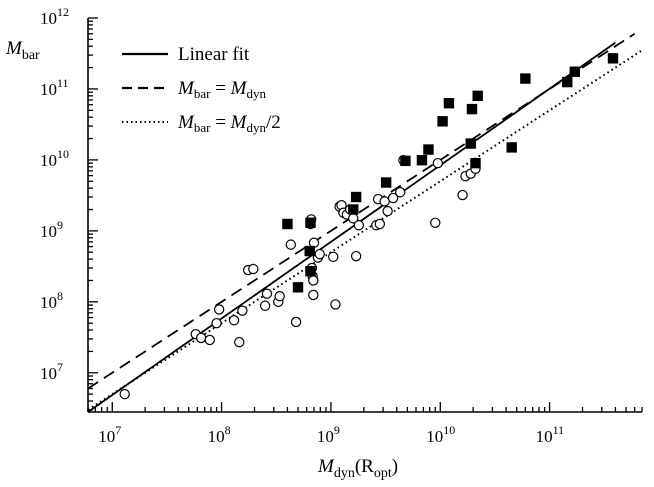 This screenshot has width=654, height=487. Describe the element at coordinates (229, 123) in the screenshot. I see `legend-label-half-mass: Mbar = Mdyn/2` at that location.